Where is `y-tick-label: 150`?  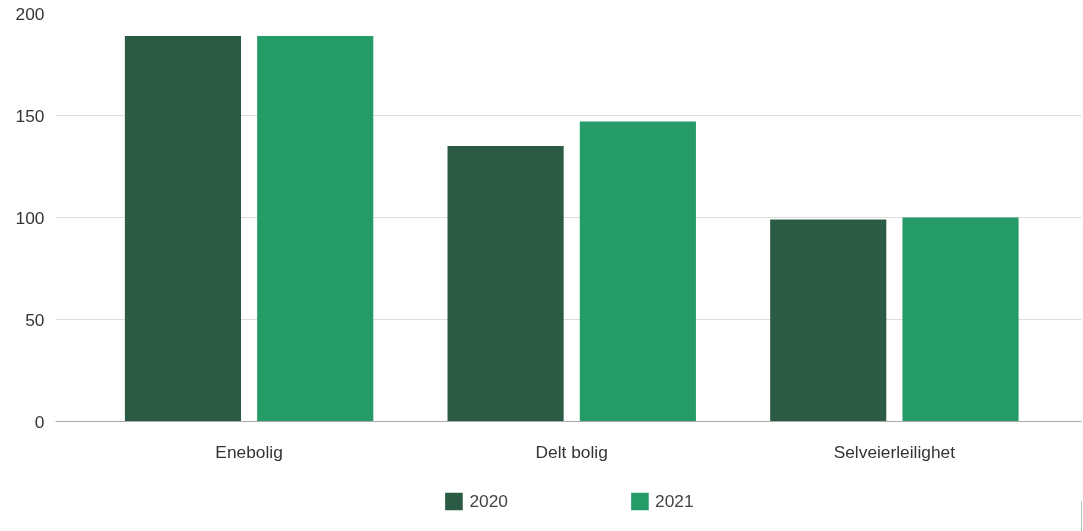
y-tick-label: 150 is located at coordinates (30, 115).